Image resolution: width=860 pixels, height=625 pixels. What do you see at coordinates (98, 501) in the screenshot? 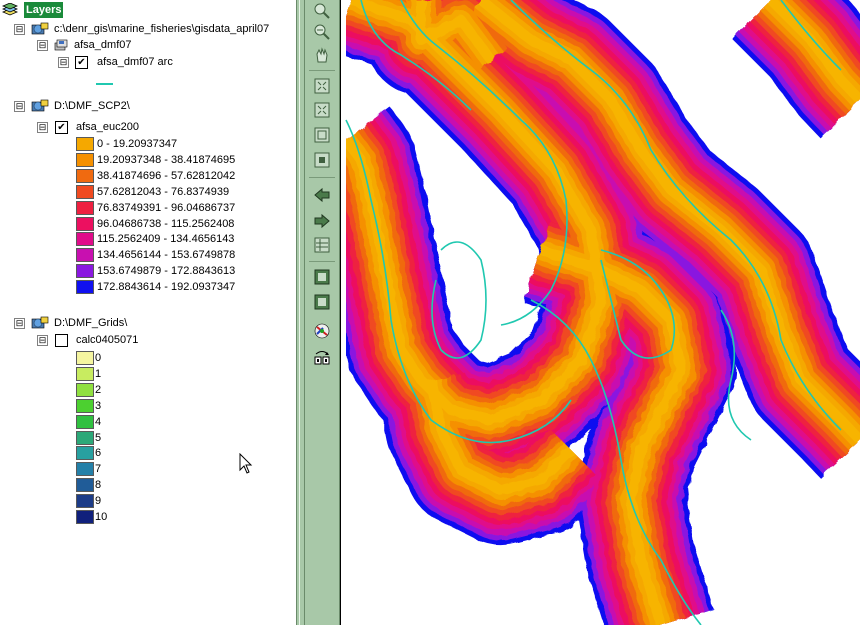
I see `legend-class-label: 9` at bounding box center [98, 501].